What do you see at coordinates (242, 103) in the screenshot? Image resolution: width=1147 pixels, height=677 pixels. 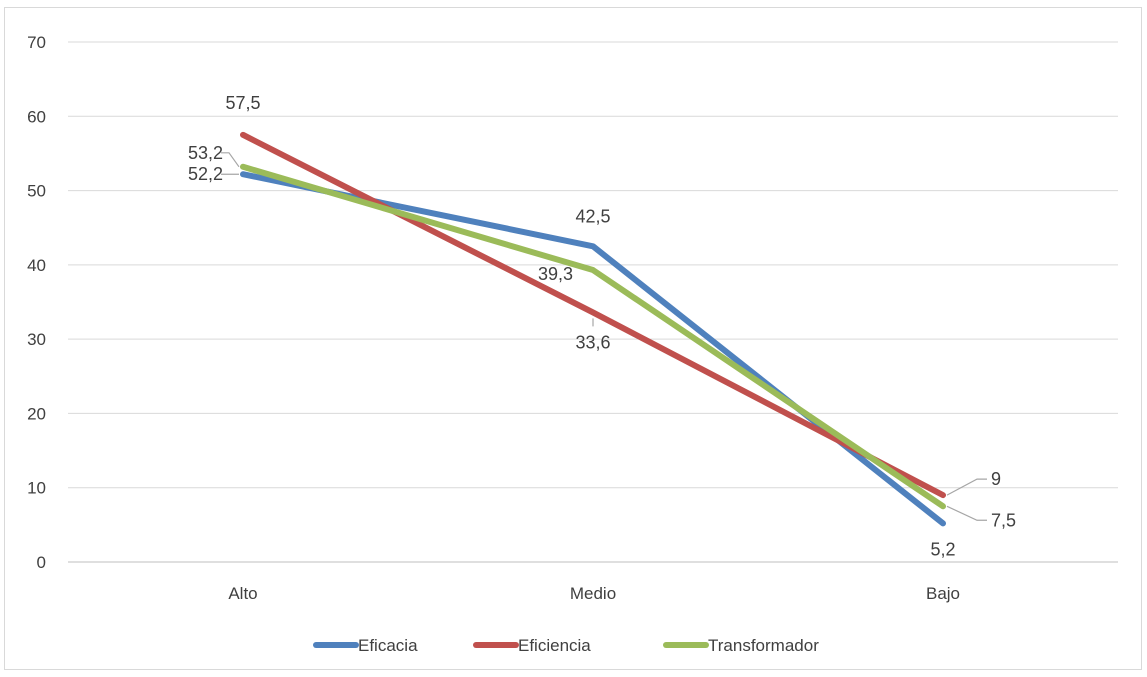 I see `data-label: 57,5` at bounding box center [242, 103].